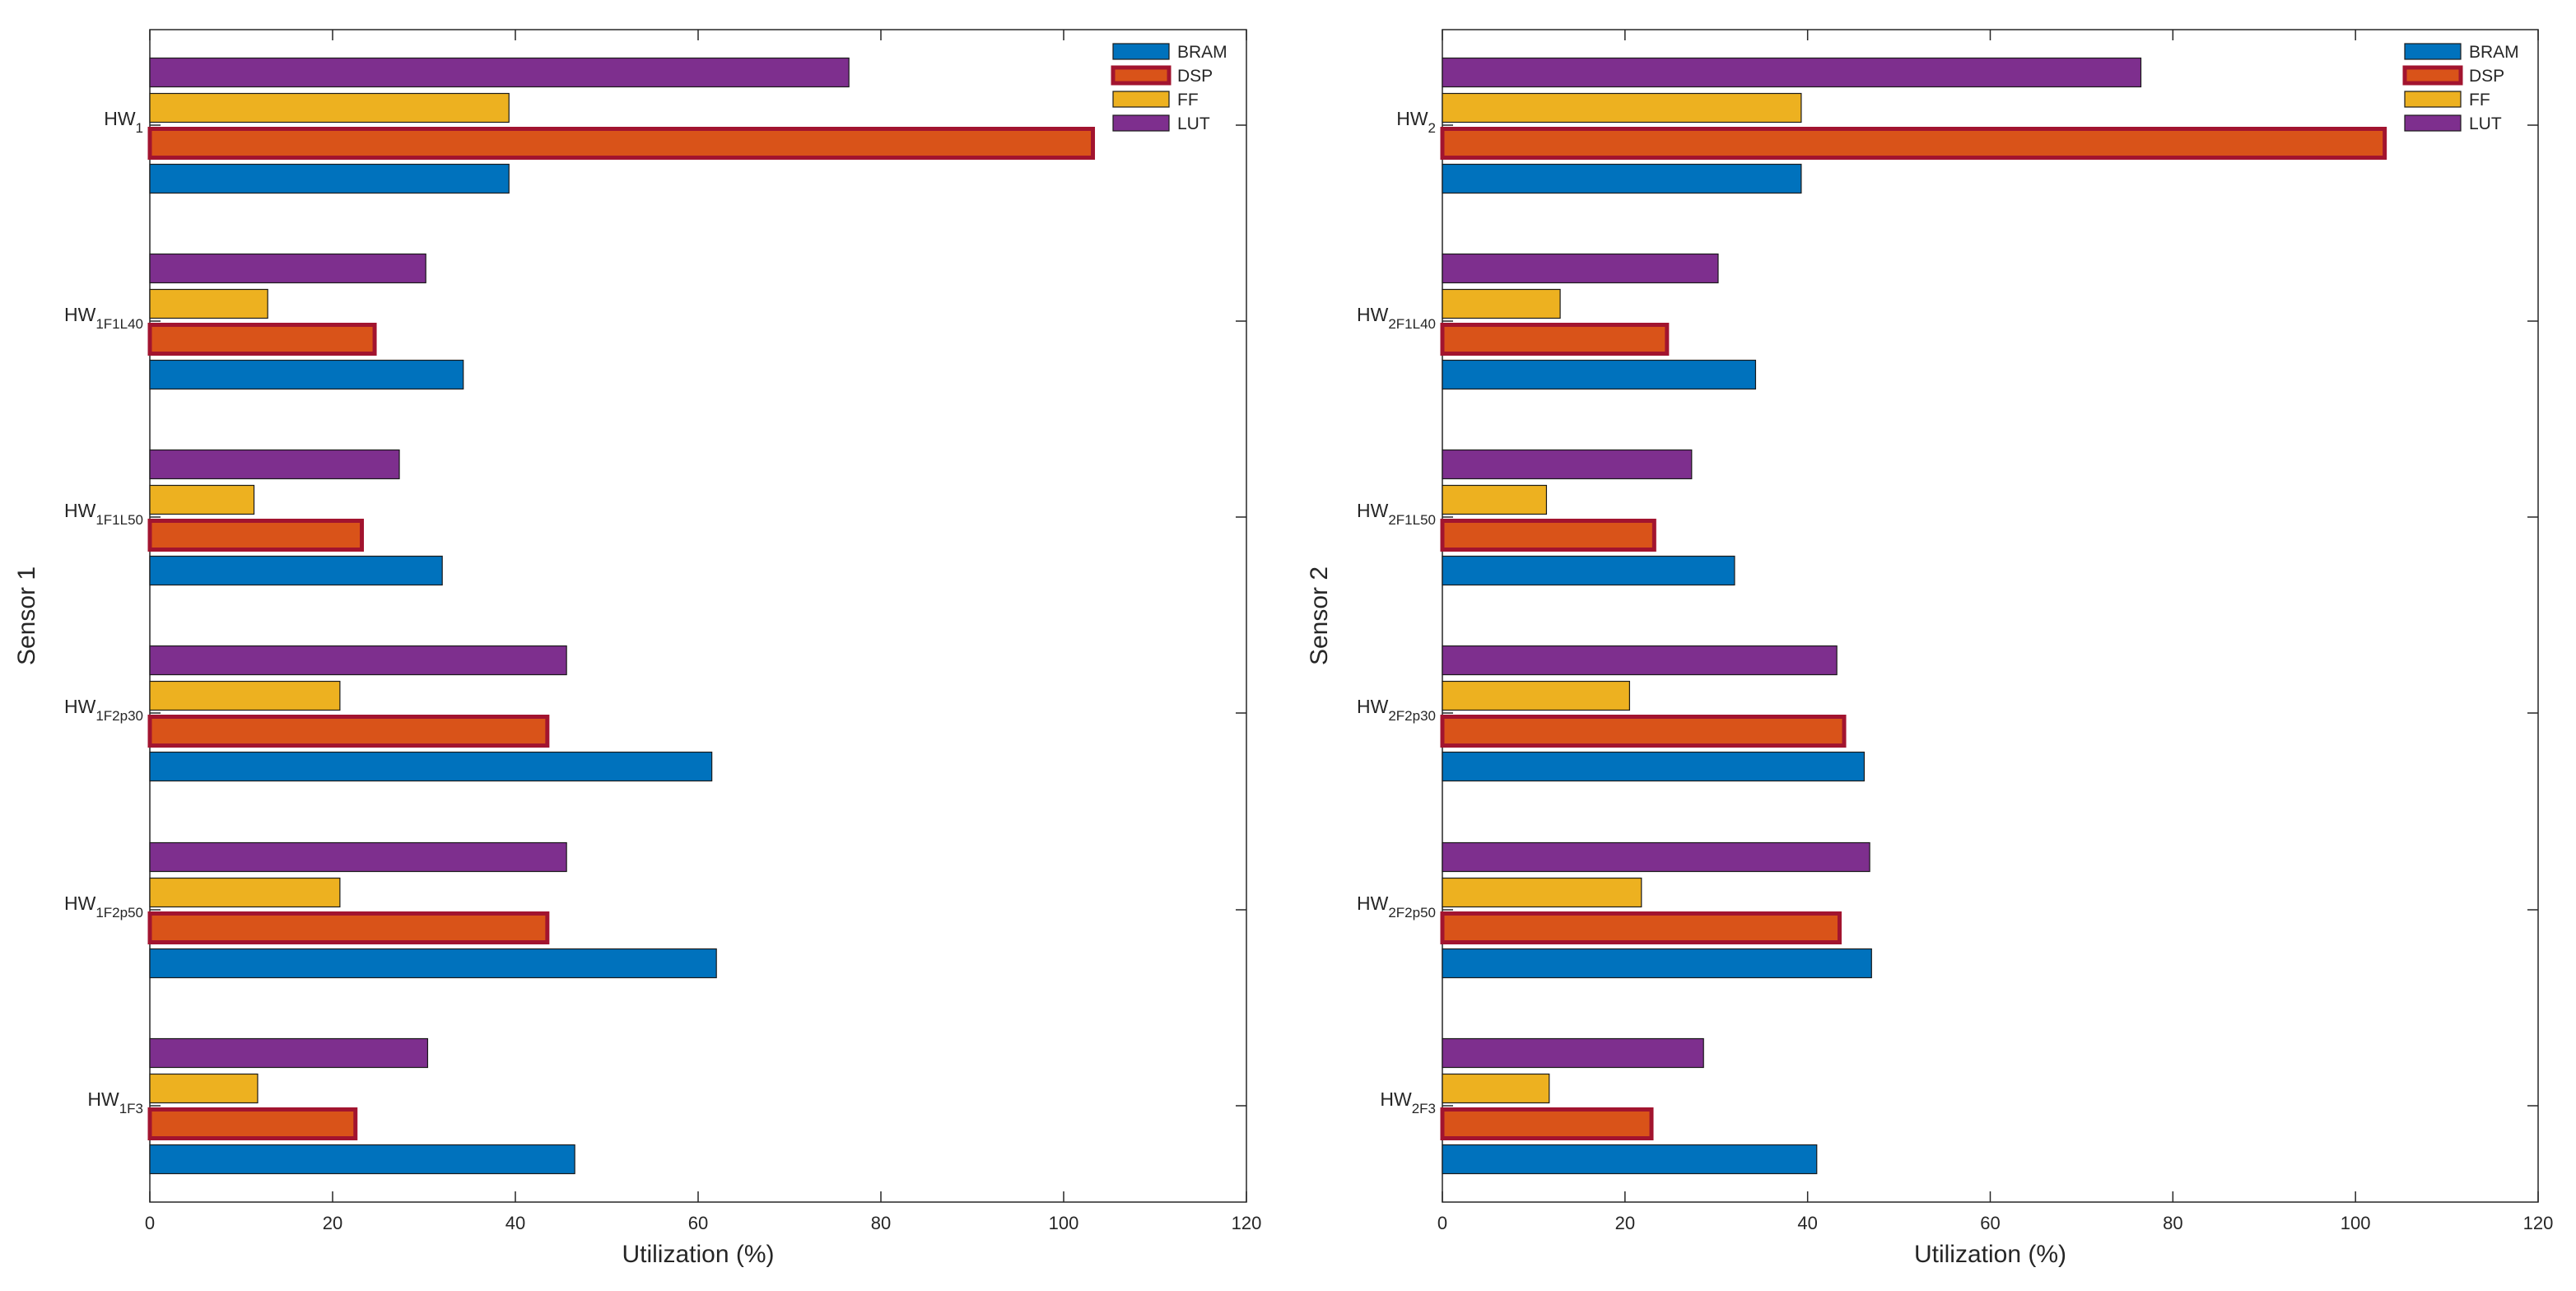  Describe the element at coordinates (103, 514) in the screenshot. I see `y-tick-label: HW1F1L50` at that location.